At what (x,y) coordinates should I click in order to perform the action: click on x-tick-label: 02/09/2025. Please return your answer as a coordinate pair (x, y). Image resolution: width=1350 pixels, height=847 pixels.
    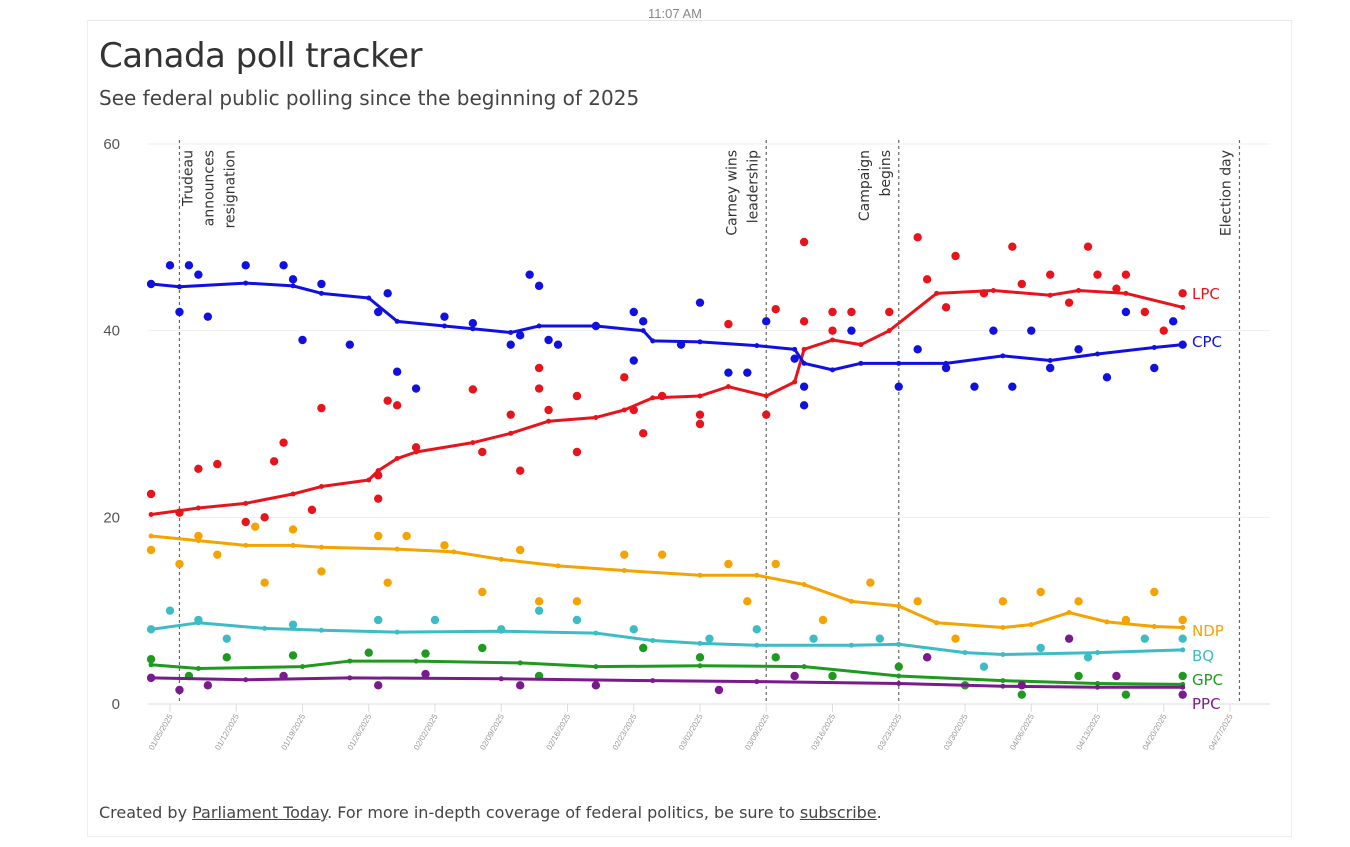
    Looking at the image, I should click on (492, 732).